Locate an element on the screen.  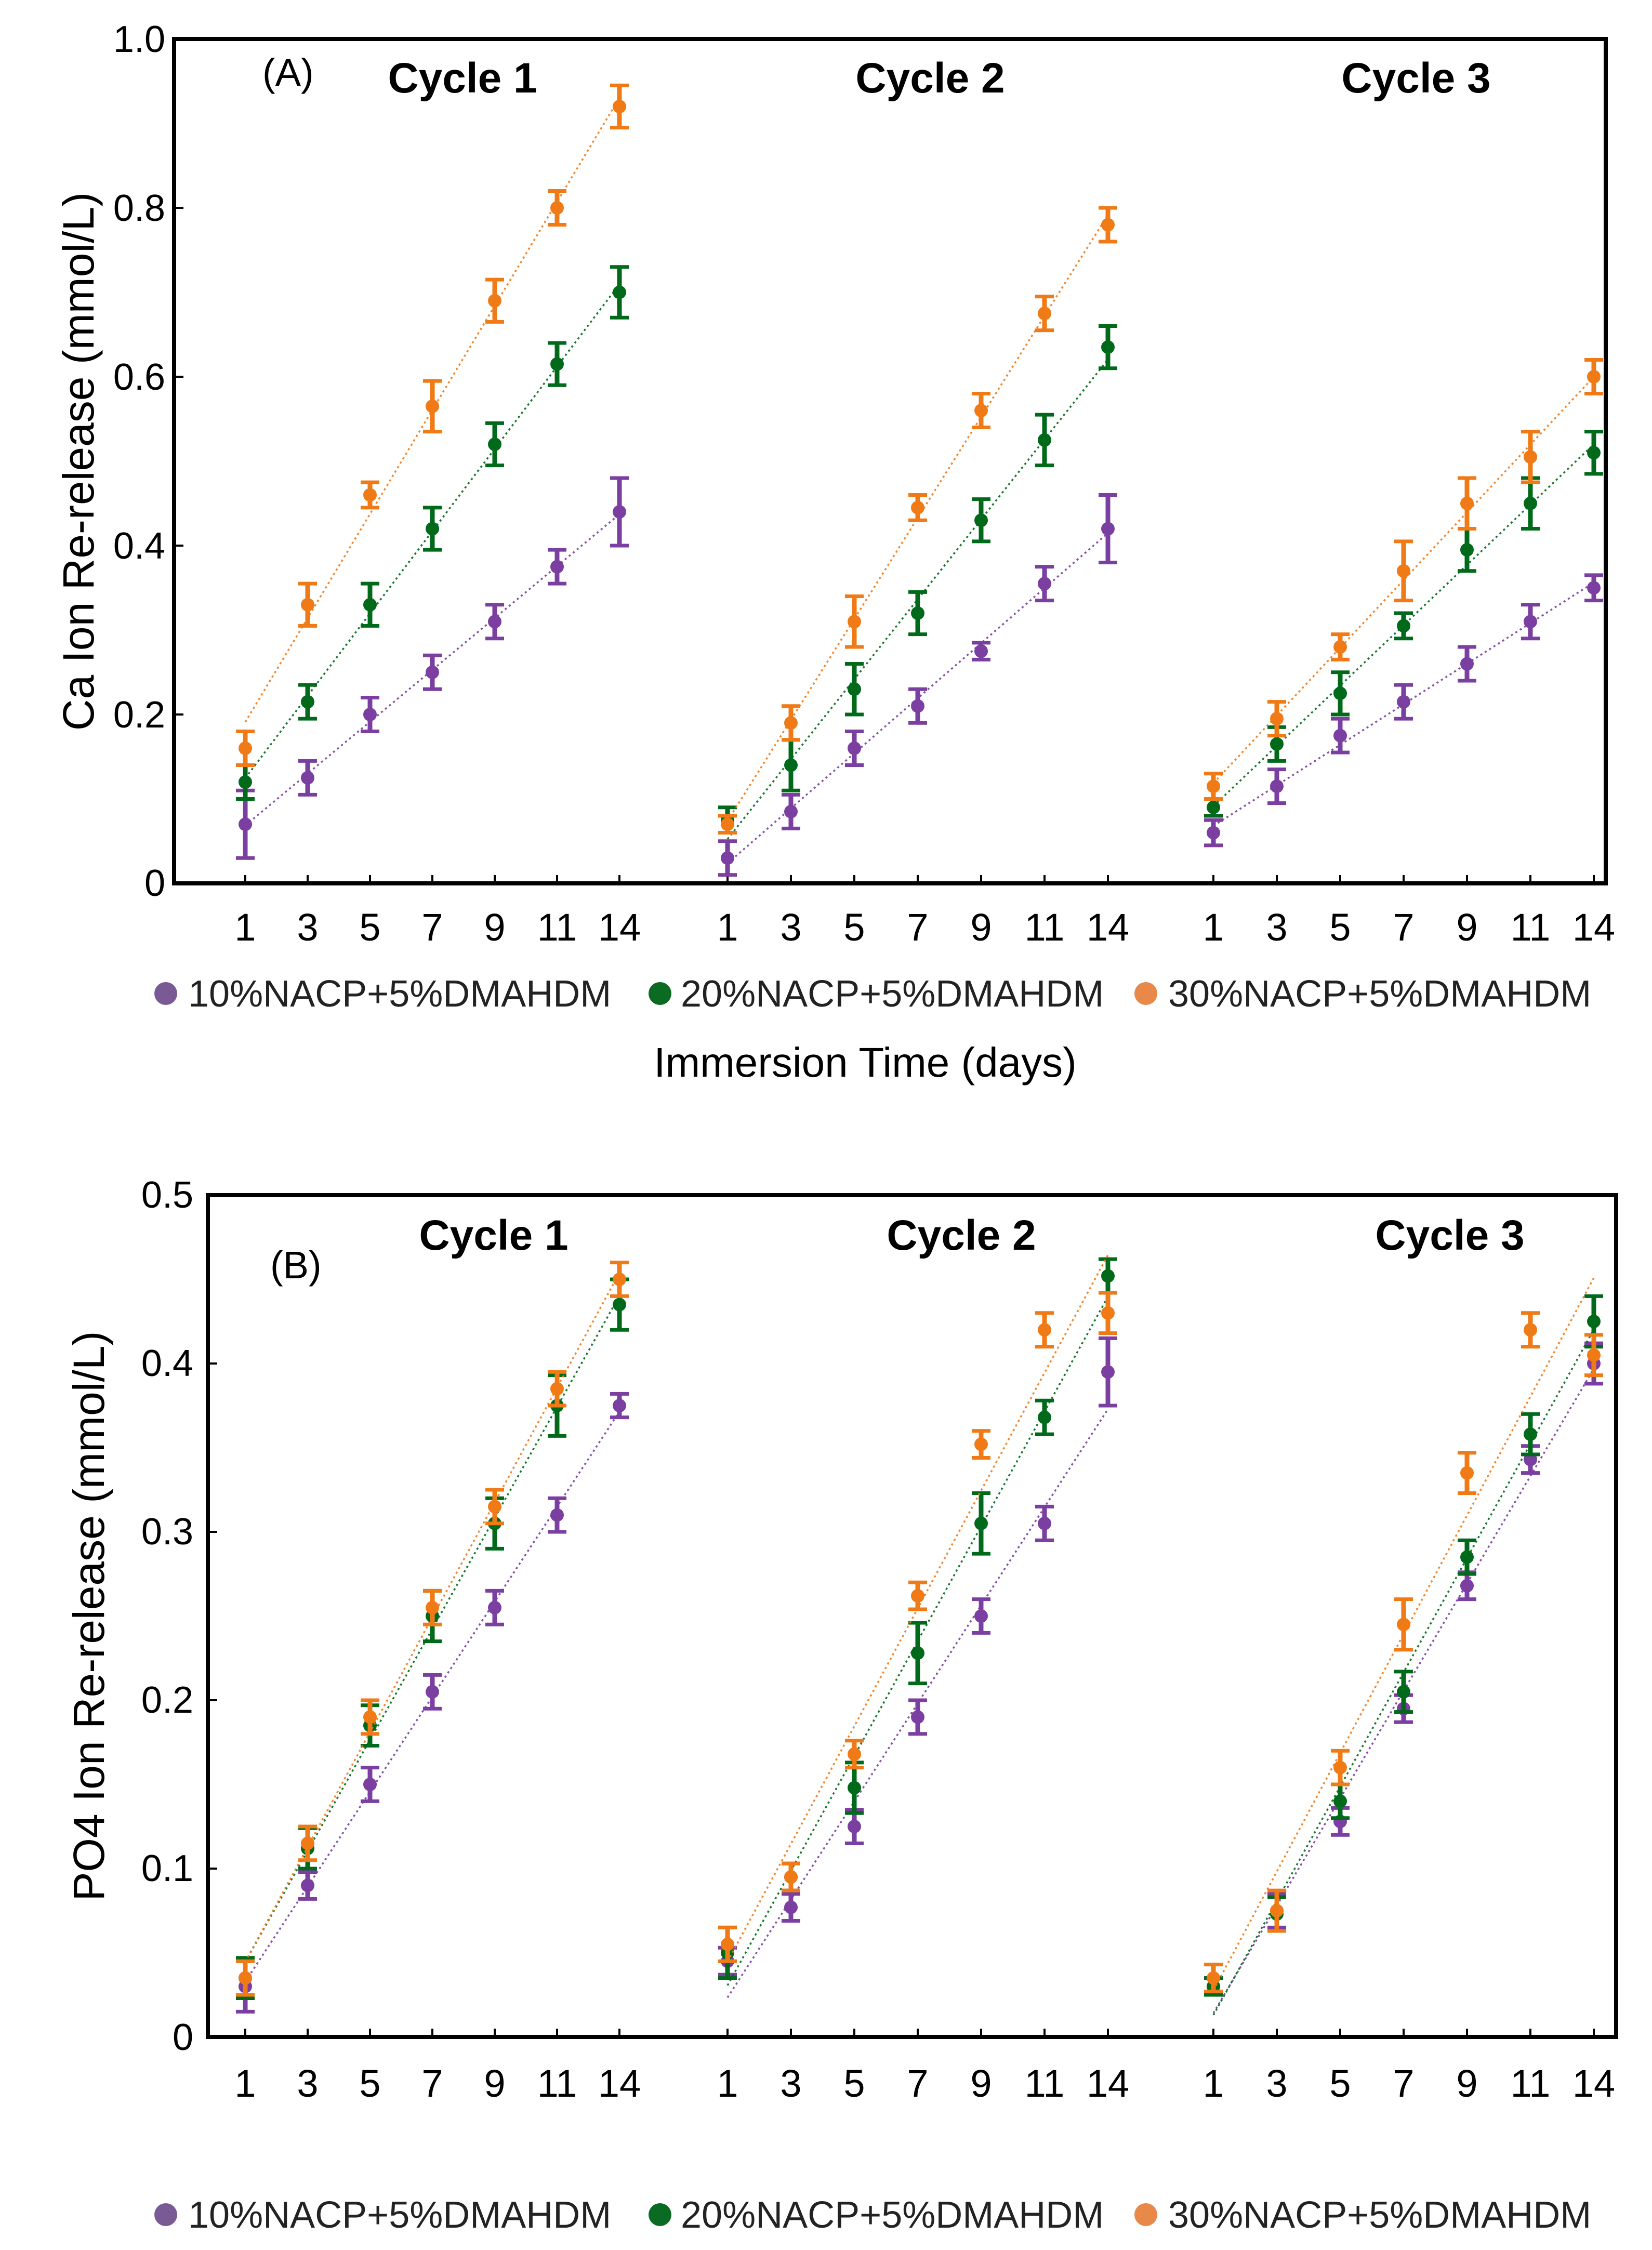
x-axis-title-a: Immersion Time (days) is located at coordinates (865, 1062).